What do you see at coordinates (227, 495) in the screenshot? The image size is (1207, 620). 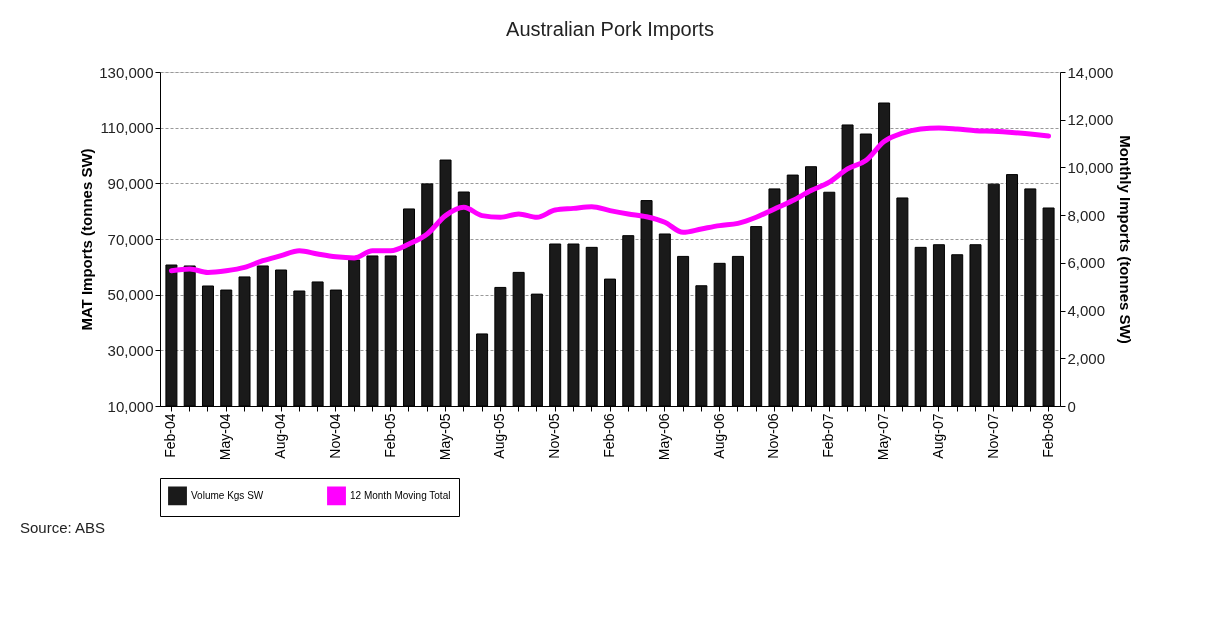 I see `legend-label: Volume Kgs SW` at bounding box center [227, 495].